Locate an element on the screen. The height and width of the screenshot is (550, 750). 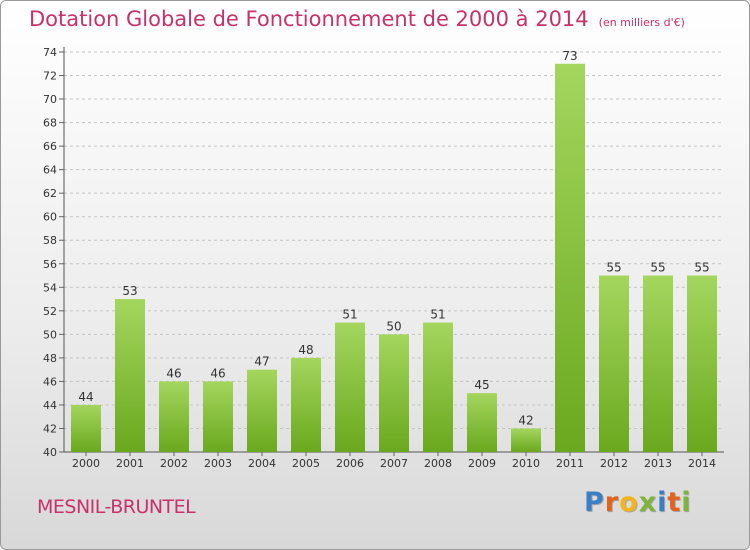
x-tick-label: 2013 is located at coordinates (658, 463).